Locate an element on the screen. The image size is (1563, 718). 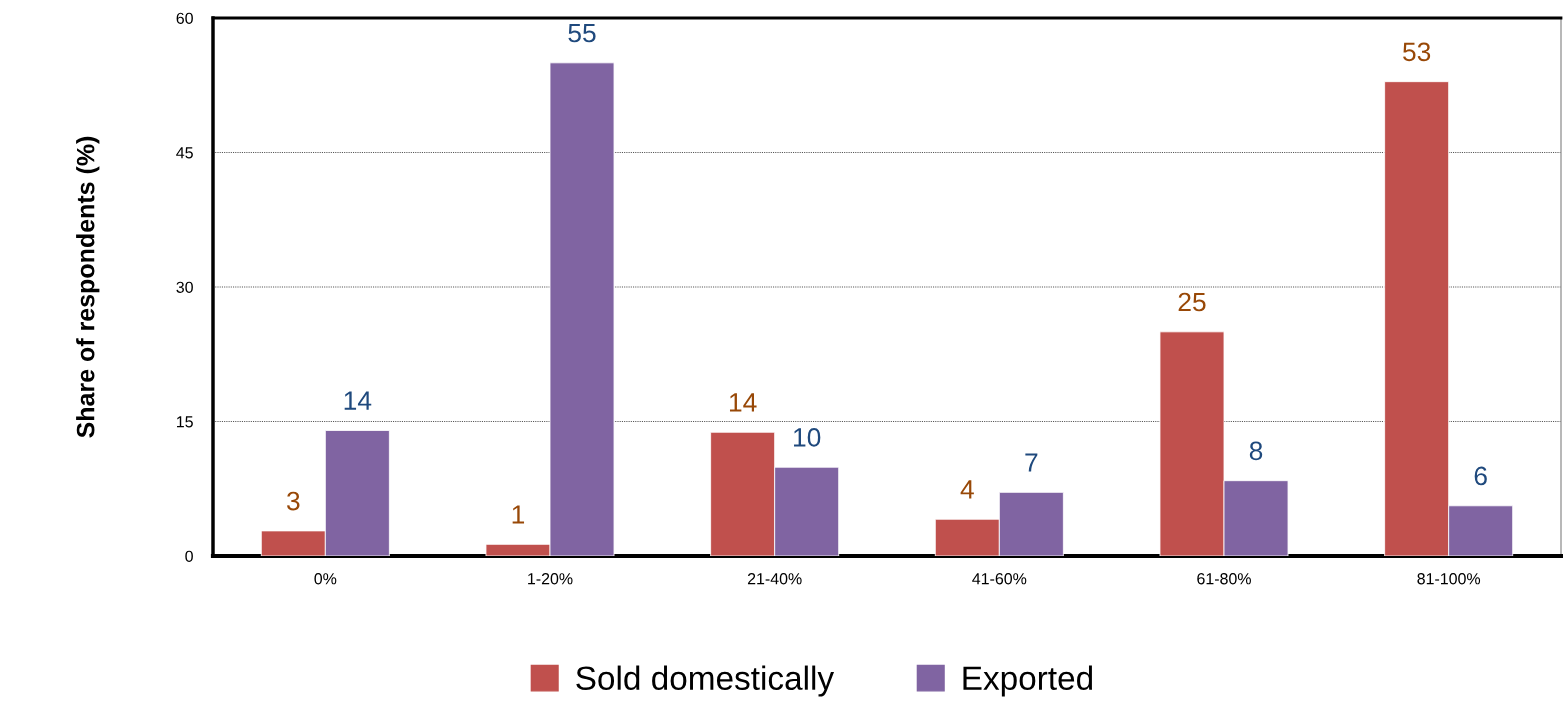
legend-label: Sold domestically is located at coordinates (705, 681).